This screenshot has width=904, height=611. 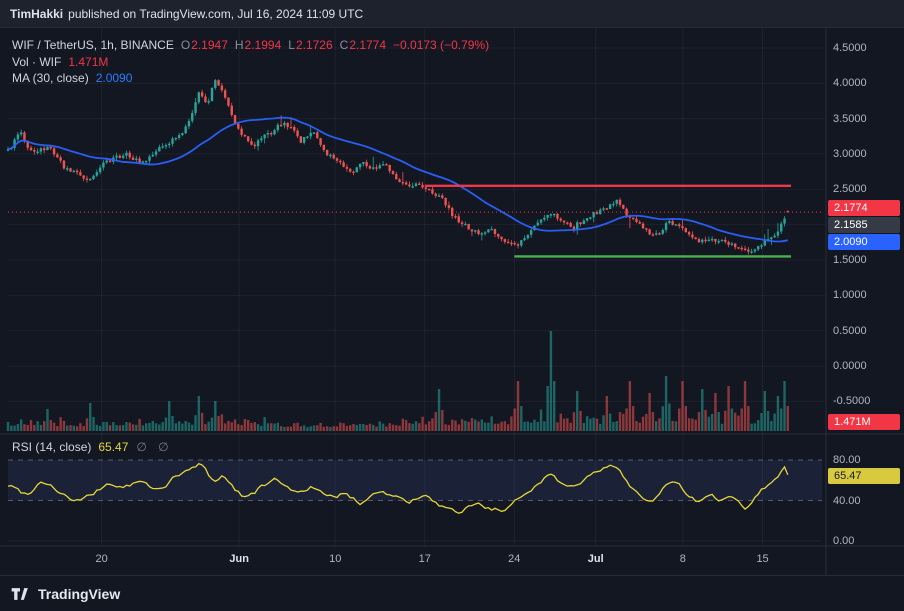 I want to click on price-axis-label: -0.5000, so click(x=852, y=401).